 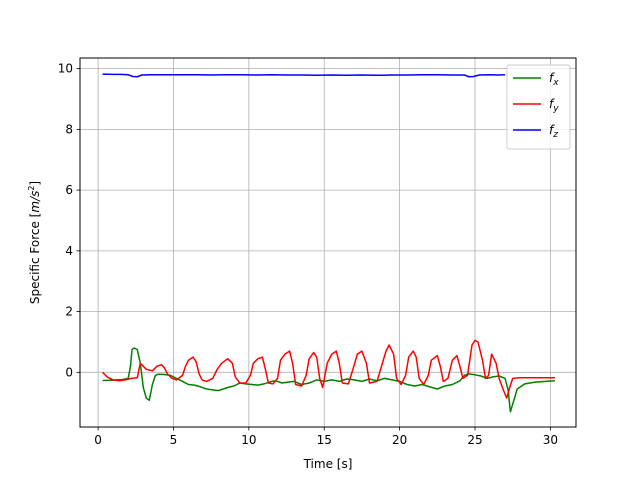 What do you see at coordinates (174, 440) in the screenshot?
I see `x-tick-label: 5` at bounding box center [174, 440].